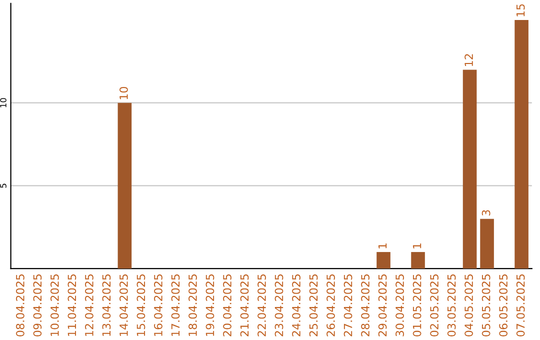 The height and width of the screenshot is (340, 540). What do you see at coordinates (520, 305) in the screenshot?
I see `x-tick-label: 07.05.2025` at bounding box center [520, 305].